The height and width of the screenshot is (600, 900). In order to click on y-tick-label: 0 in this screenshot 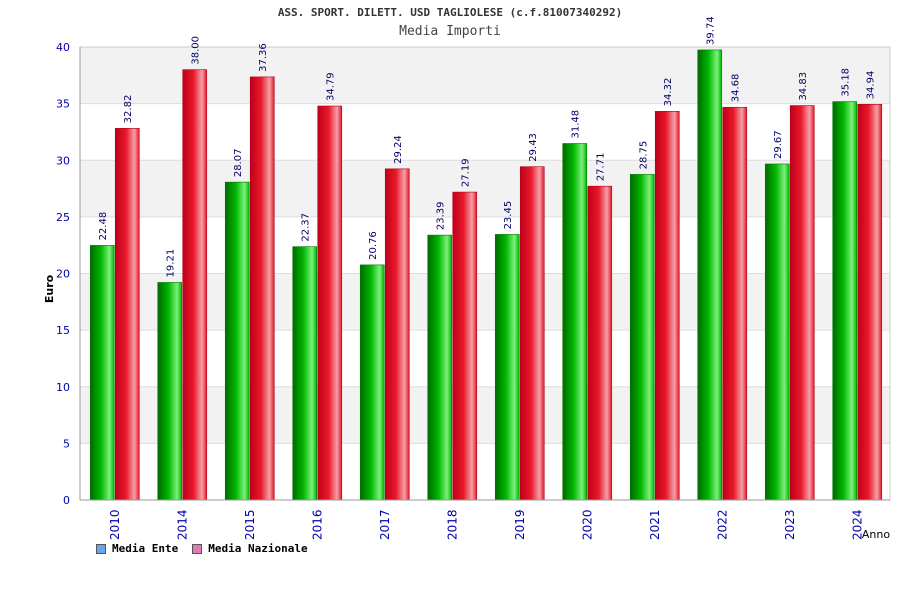, I will do `click(66, 500)`.